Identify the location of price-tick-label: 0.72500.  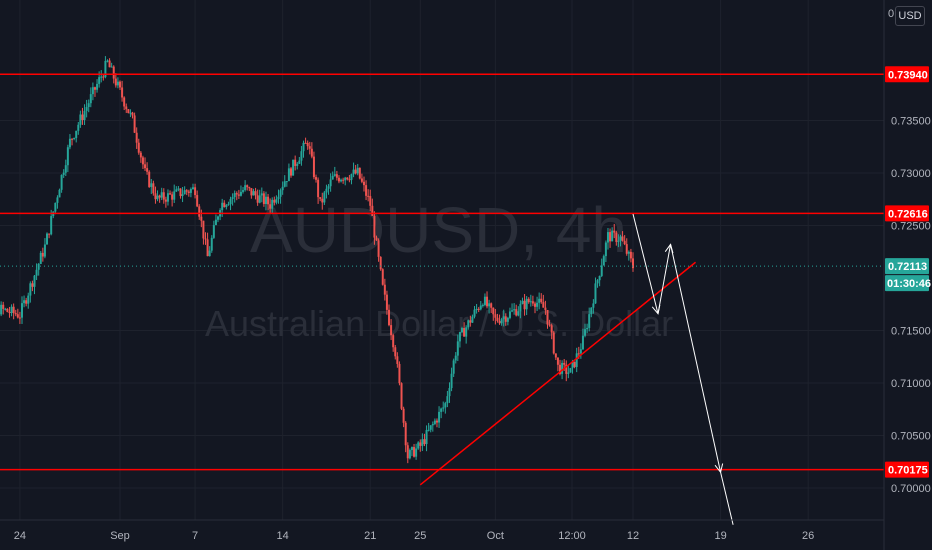
(911, 227).